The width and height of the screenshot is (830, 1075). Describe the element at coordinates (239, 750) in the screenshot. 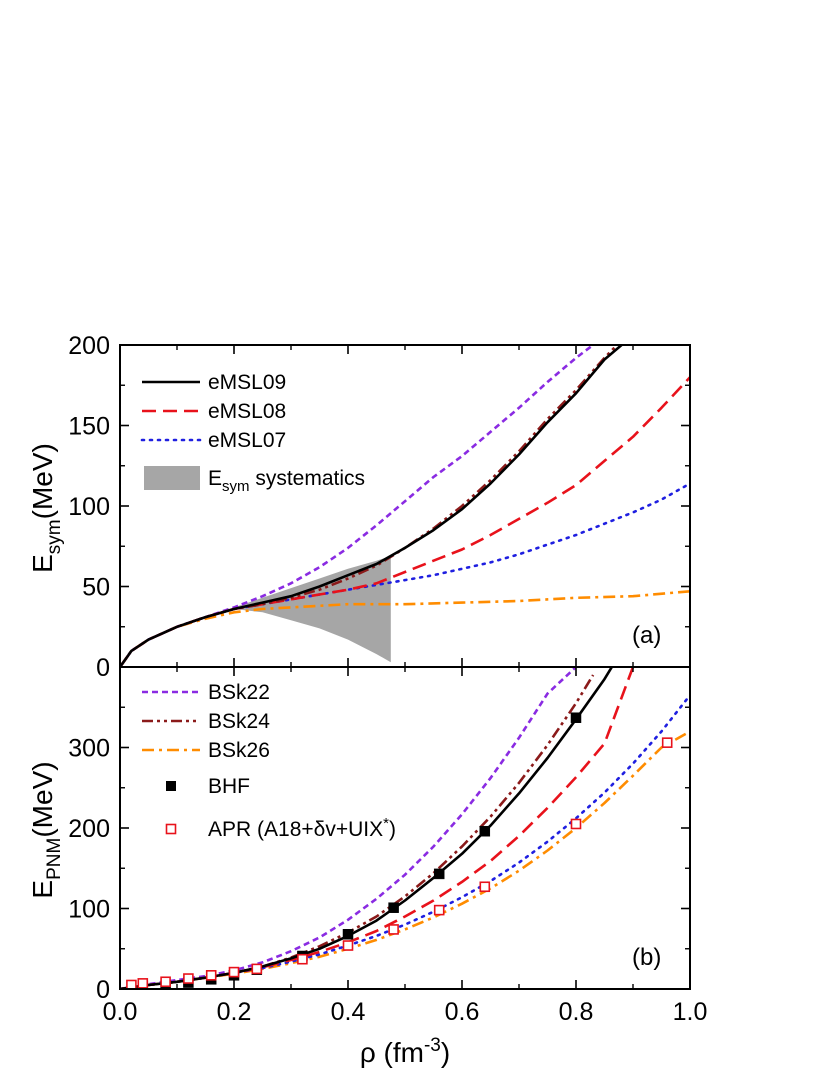

I see `panel-b-legend-label-bsk26: BSk26` at that location.